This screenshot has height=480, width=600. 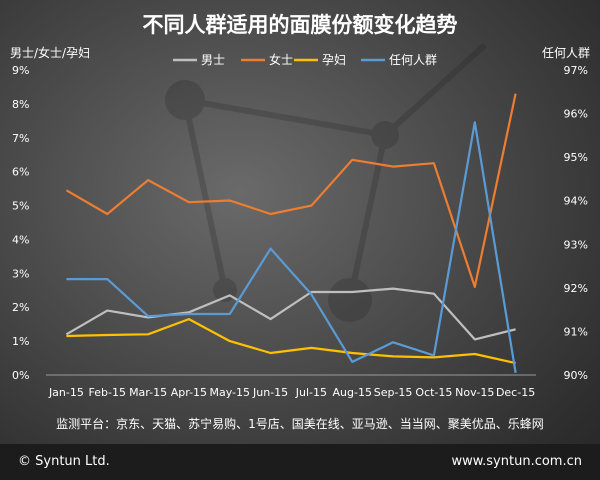 I want to click on chart-legend: 男士 女士 孕妇 任何人群, so click(x=305, y=59).